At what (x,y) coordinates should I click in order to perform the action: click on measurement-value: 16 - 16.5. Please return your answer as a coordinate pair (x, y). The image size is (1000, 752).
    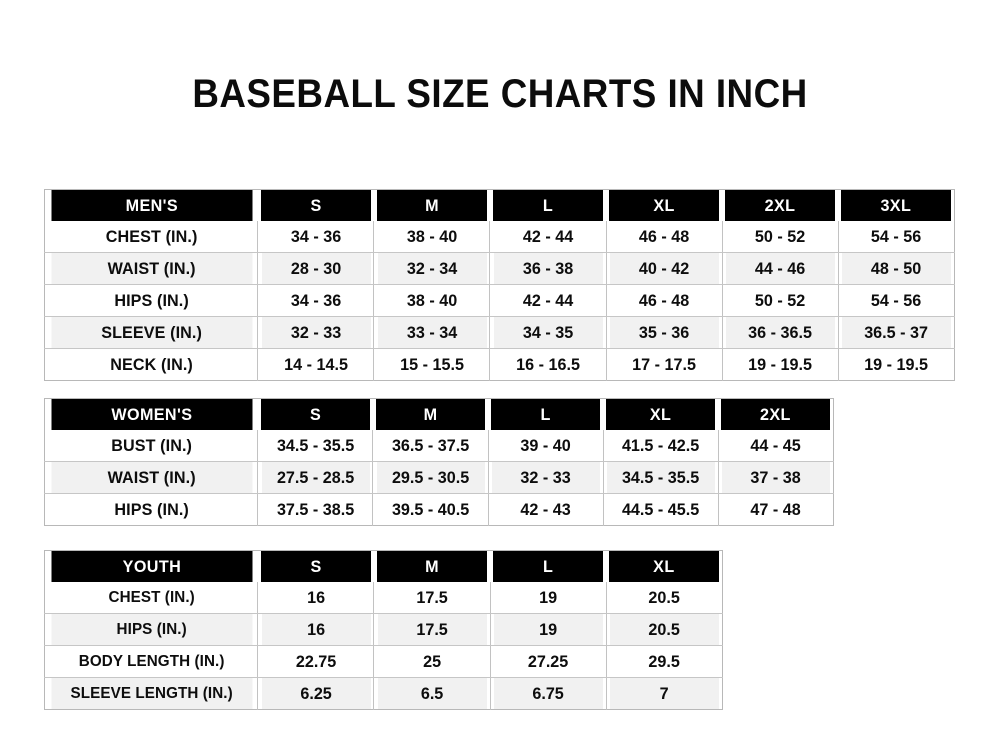
    Looking at the image, I should click on (548, 364).